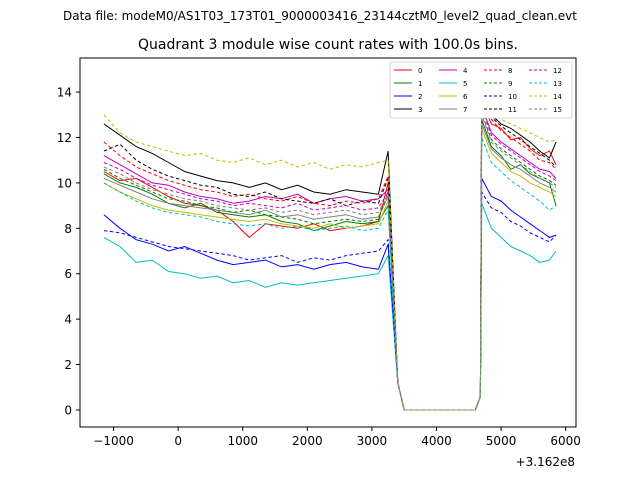  What do you see at coordinates (68, 229) in the screenshot?
I see `y-tick-label: 8` at bounding box center [68, 229].